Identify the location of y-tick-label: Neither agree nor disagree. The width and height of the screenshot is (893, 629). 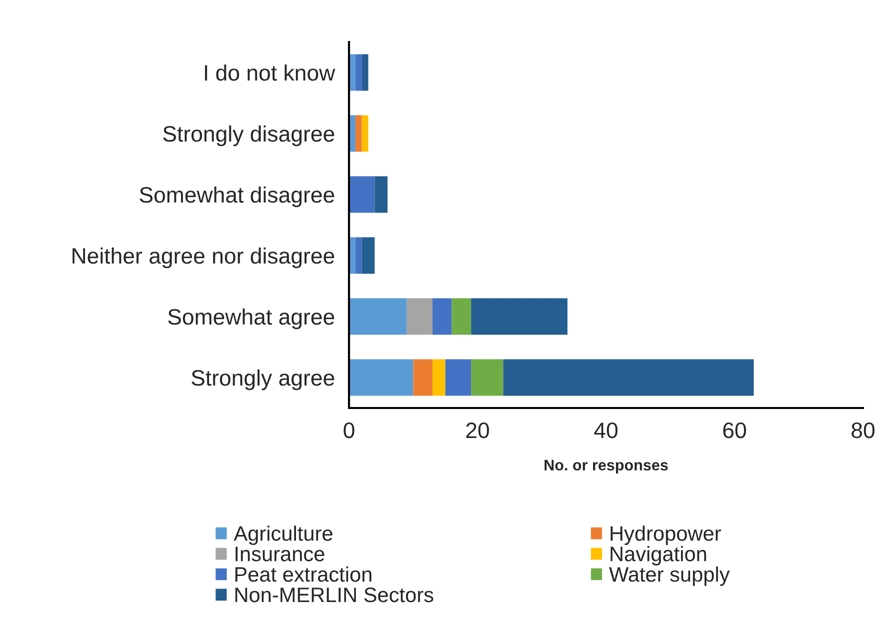
(203, 257).